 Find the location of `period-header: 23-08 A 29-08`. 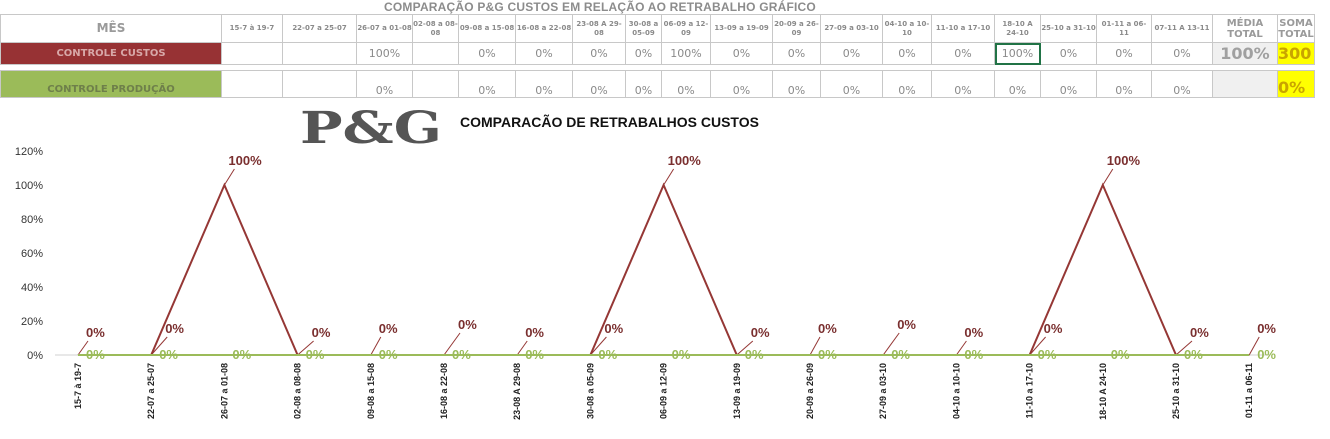

period-header: 23-08 A 29-08 is located at coordinates (599, 28).